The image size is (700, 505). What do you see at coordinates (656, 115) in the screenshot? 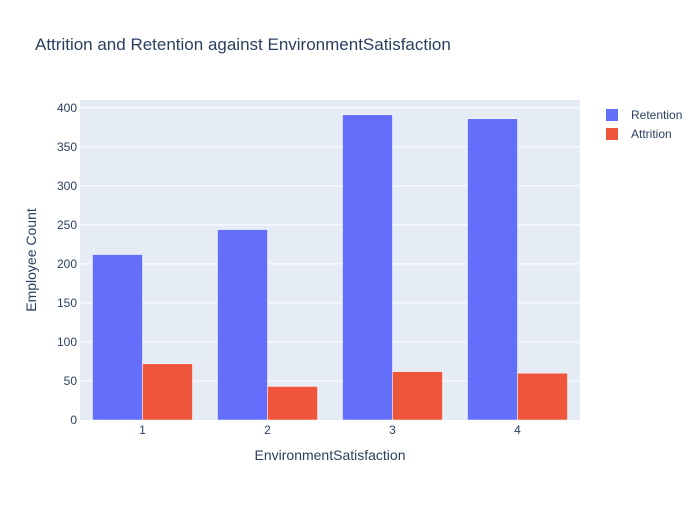
I see `legend-label: Retention` at bounding box center [656, 115].